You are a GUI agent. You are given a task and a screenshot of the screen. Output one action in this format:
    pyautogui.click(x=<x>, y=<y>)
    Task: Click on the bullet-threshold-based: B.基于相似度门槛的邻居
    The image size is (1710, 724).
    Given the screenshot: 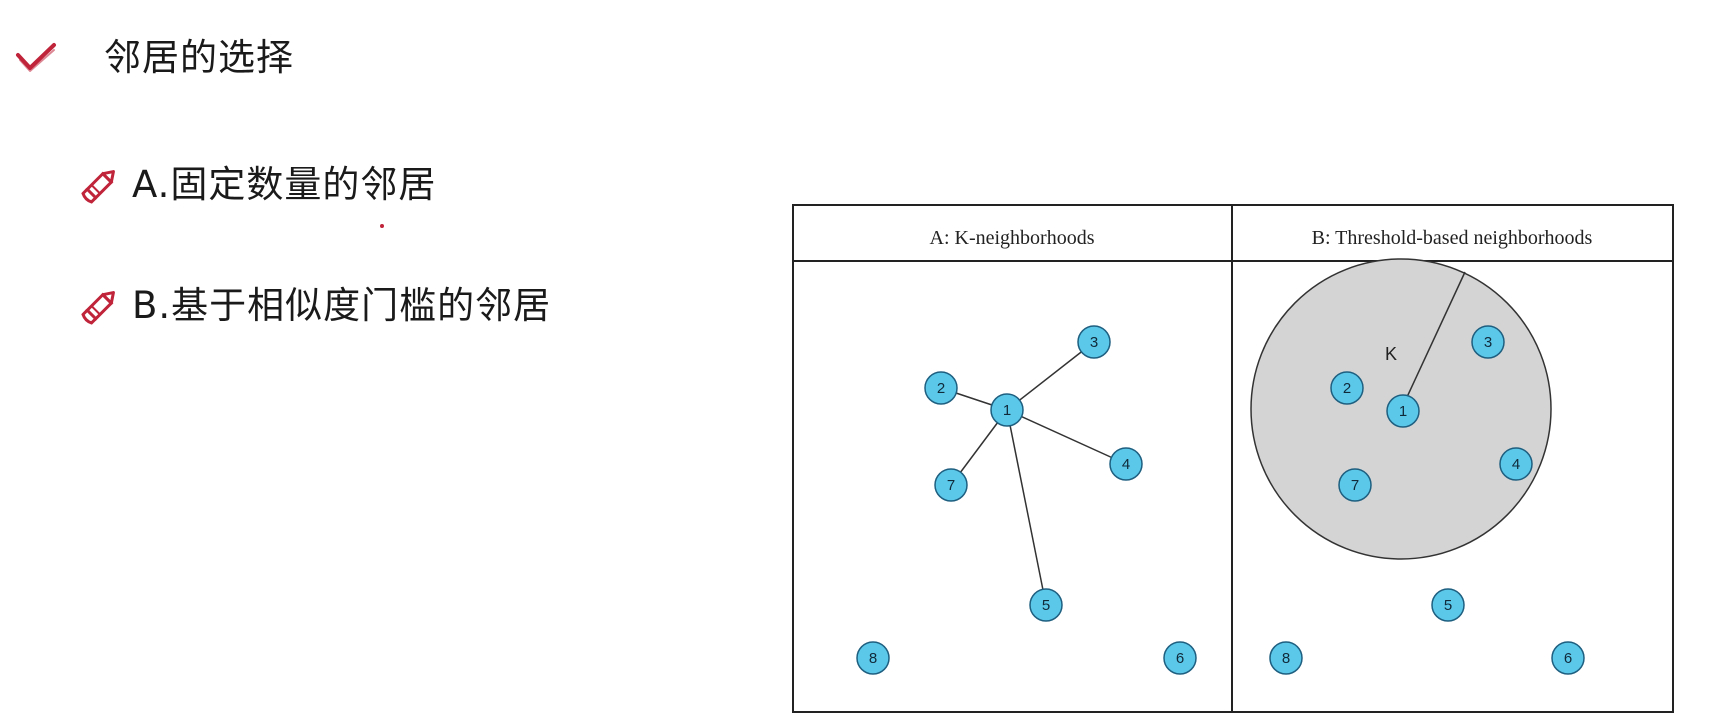 What is the action you would take?
    pyautogui.click(x=314, y=306)
    